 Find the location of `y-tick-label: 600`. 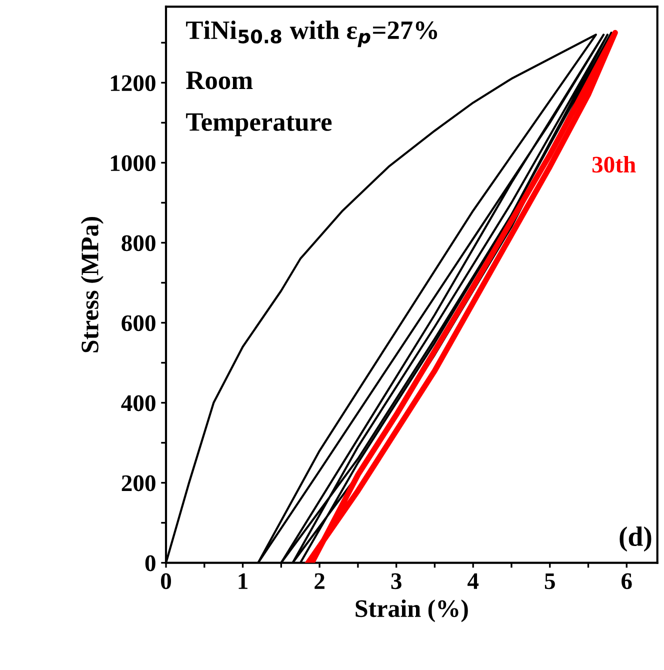

y-tick-label: 600 is located at coordinates (139, 323).